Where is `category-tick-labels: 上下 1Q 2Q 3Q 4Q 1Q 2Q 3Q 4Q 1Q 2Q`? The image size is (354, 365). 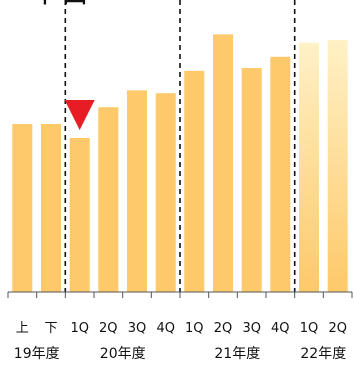 category-tick-labels: 上下 1Q 2Q 3Q 4Q 1Q 2Q 3Q 4Q 1Q 2Q is located at coordinates (181, 328).